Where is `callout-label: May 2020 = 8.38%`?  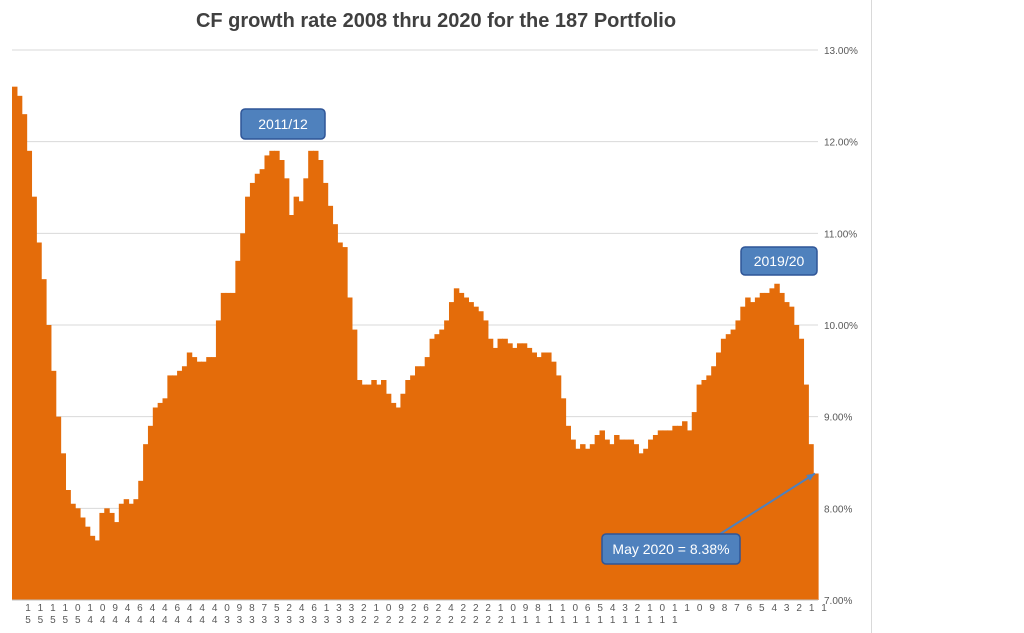 callout-label: May 2020 = 8.38% is located at coordinates (670, 549).